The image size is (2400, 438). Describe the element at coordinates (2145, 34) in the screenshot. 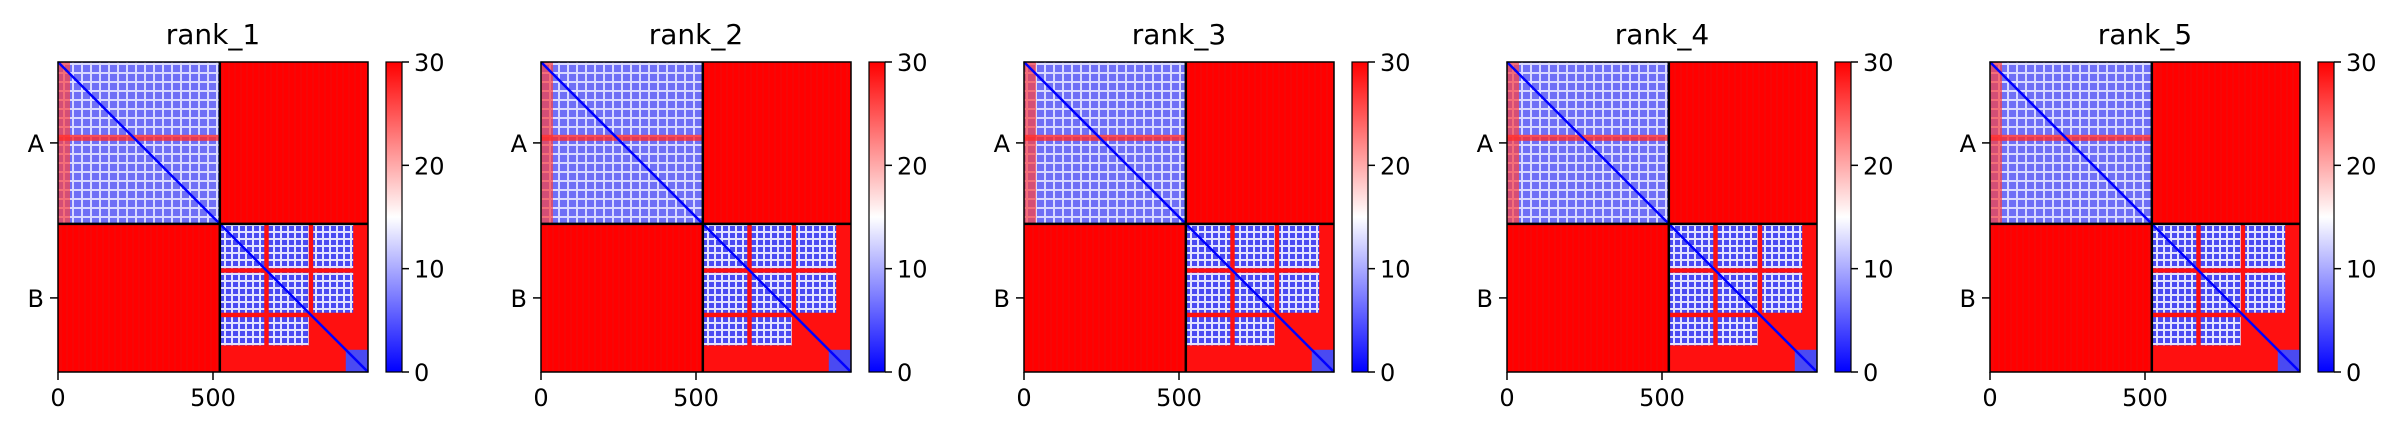

I see `panel-title: rank_5` at that location.